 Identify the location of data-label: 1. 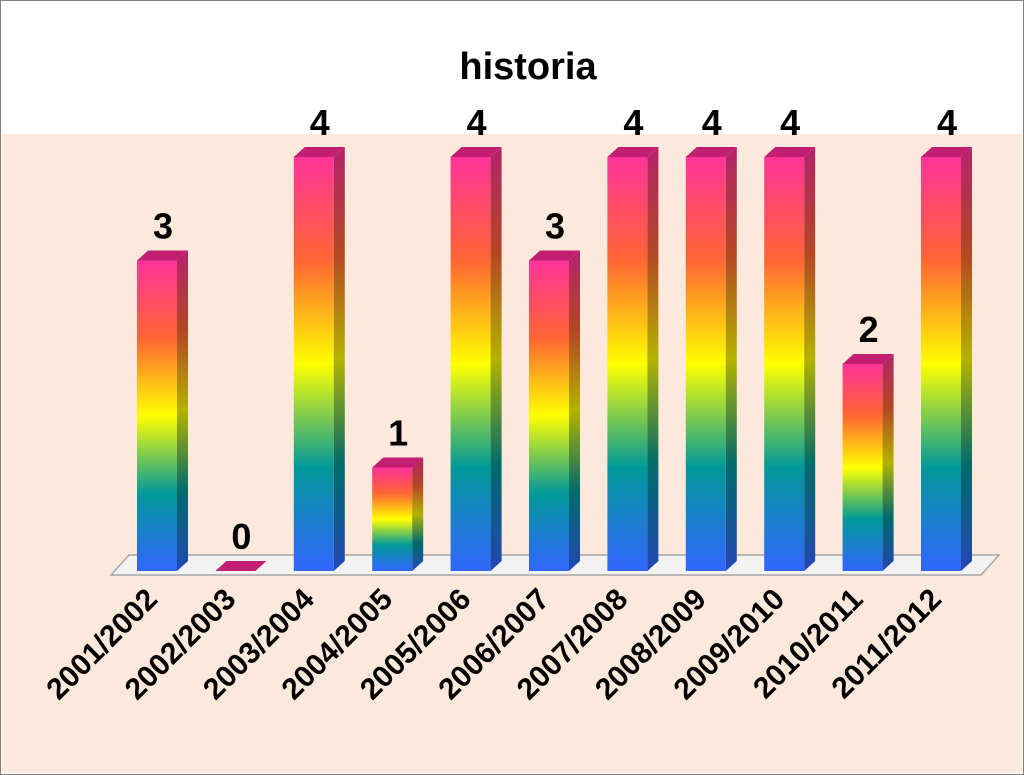
(398, 433).